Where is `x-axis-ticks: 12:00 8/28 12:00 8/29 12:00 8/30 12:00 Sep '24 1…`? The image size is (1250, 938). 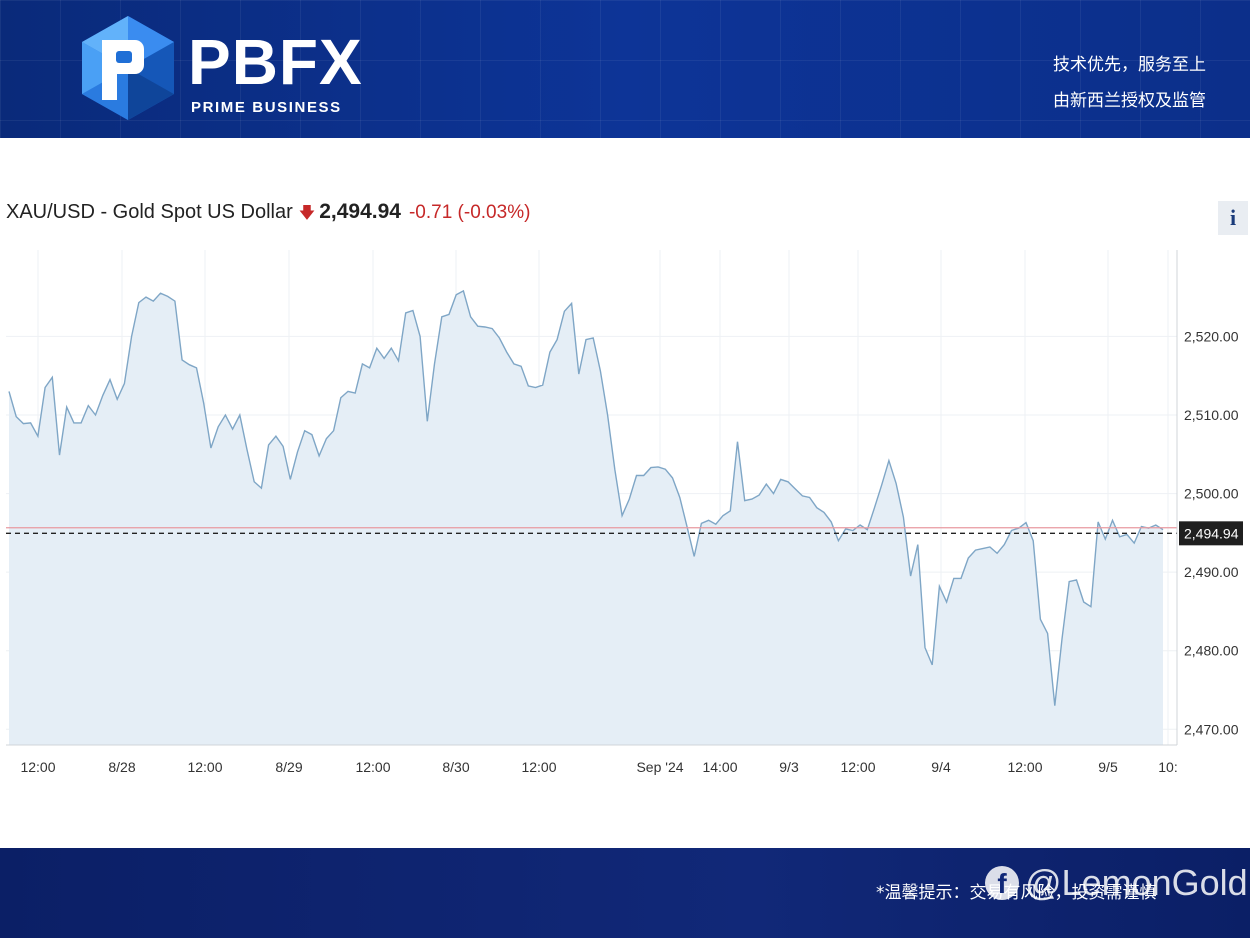 x-axis-ticks: 12:00 8/28 12:00 8/29 12:00 8/30 12:00 Sep '24 1… is located at coordinates (598, 767).